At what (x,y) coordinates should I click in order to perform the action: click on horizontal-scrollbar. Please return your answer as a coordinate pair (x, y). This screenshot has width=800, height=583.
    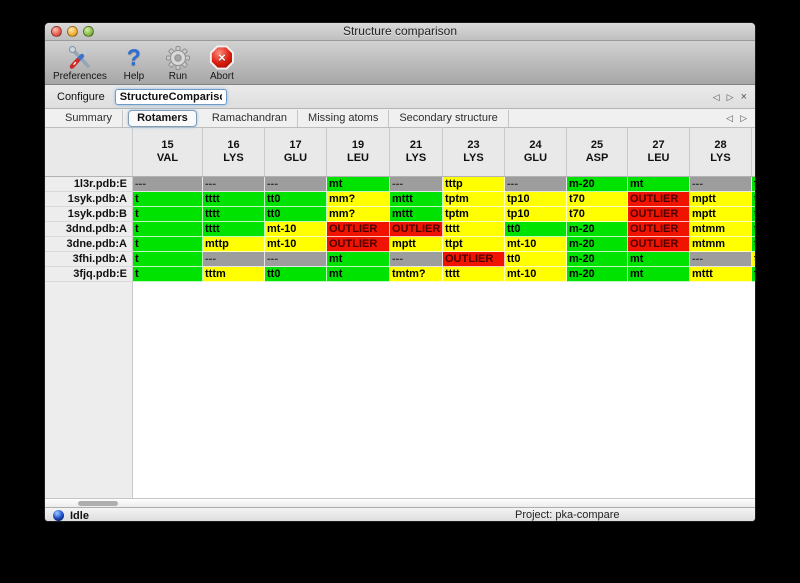
    Looking at the image, I should click on (400, 502).